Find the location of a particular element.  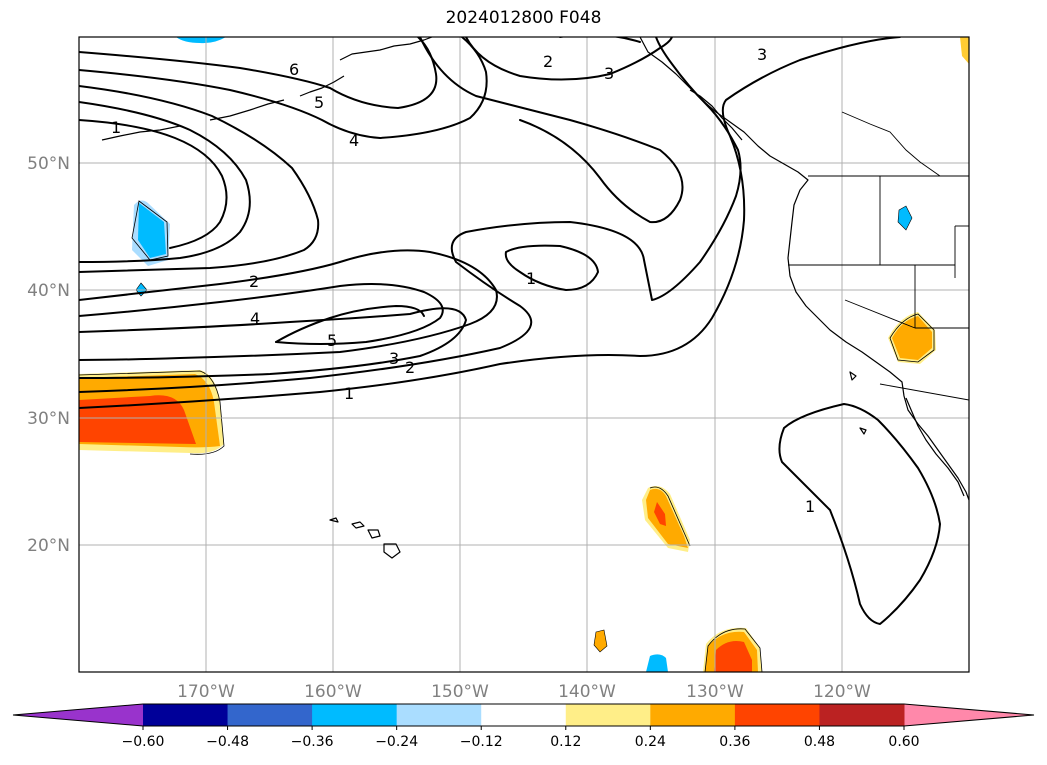

negative-anomaly-idaho is located at coordinates (905, 218).